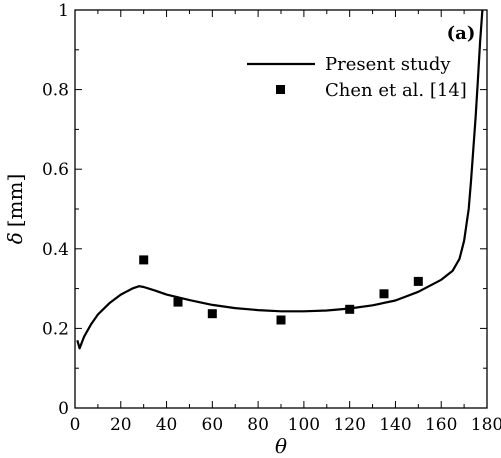 The width and height of the screenshot is (501, 458). Describe the element at coordinates (55, 250) in the screenshot. I see `y-tick-label: 0.4` at that location.